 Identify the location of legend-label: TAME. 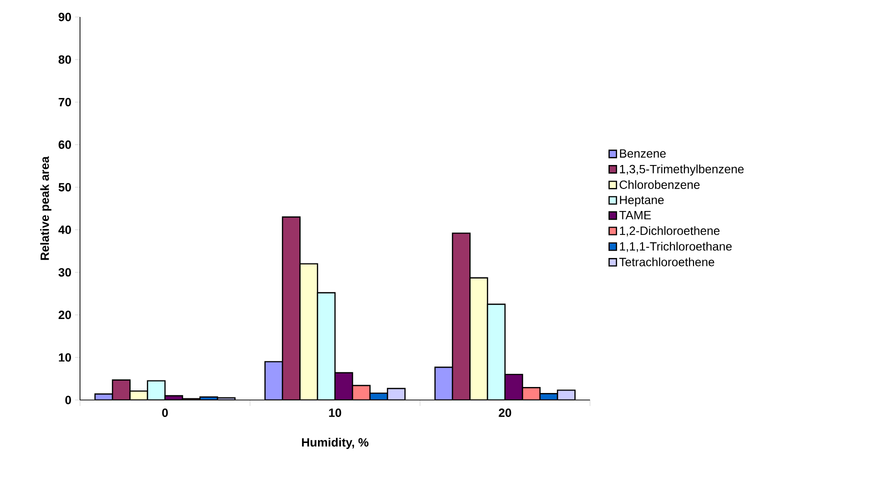
(635, 215).